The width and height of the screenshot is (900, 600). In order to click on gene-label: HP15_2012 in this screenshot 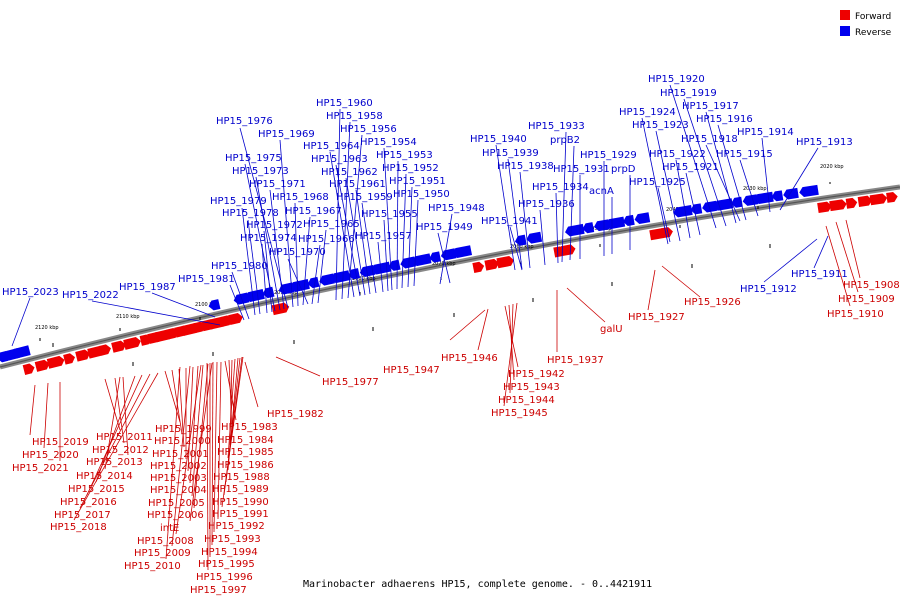, I will do `click(120, 450)`.